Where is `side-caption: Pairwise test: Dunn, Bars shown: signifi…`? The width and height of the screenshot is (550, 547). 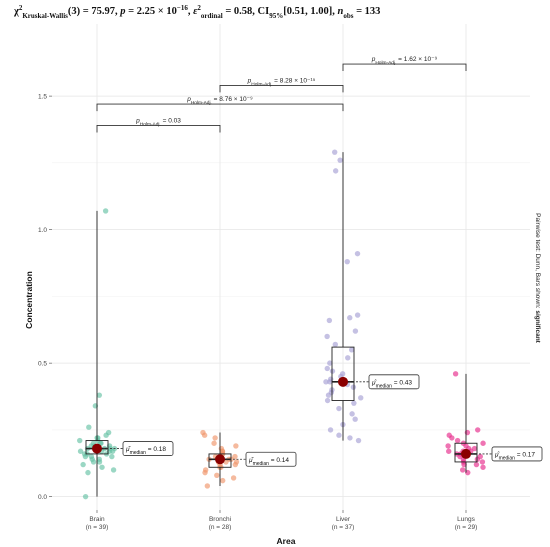
side-caption: Pairwise test: Dunn, Bars shown: signifi… is located at coordinates (537, 278).